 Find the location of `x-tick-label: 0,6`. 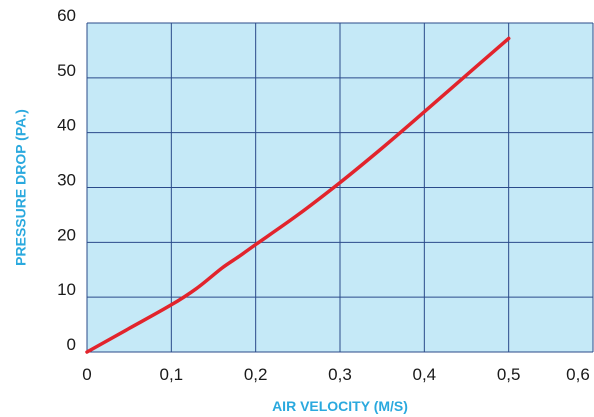

x-tick-label: 0,6 is located at coordinates (578, 374).